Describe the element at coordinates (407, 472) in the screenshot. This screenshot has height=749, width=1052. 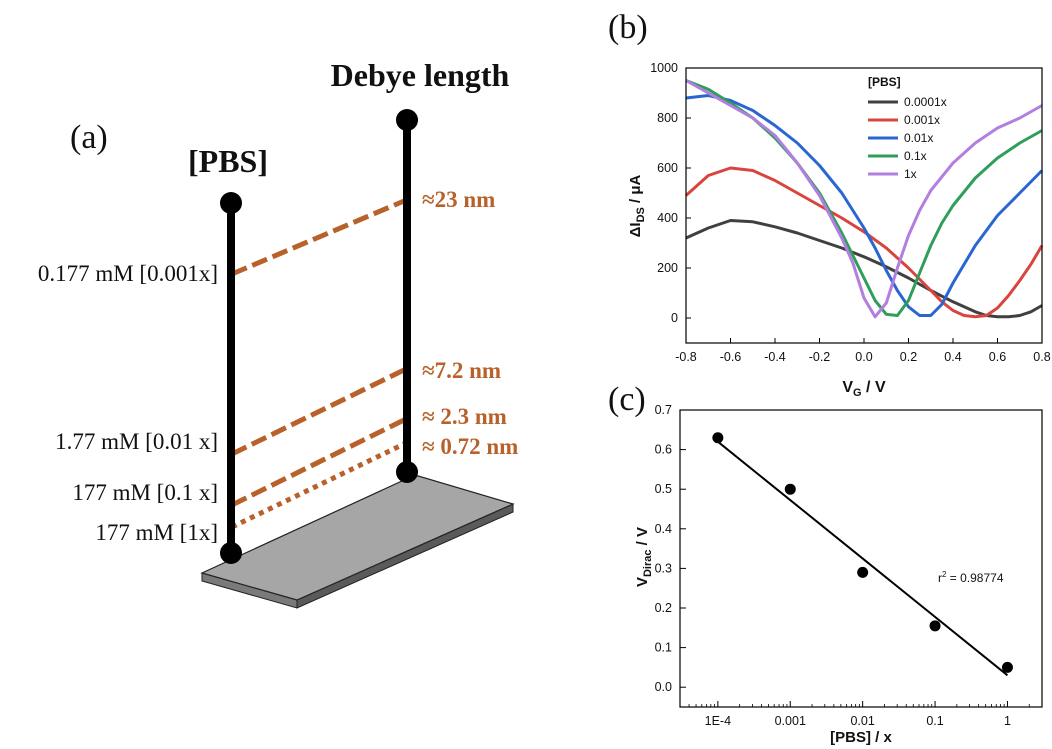
I see `debye-post-bottom` at that location.